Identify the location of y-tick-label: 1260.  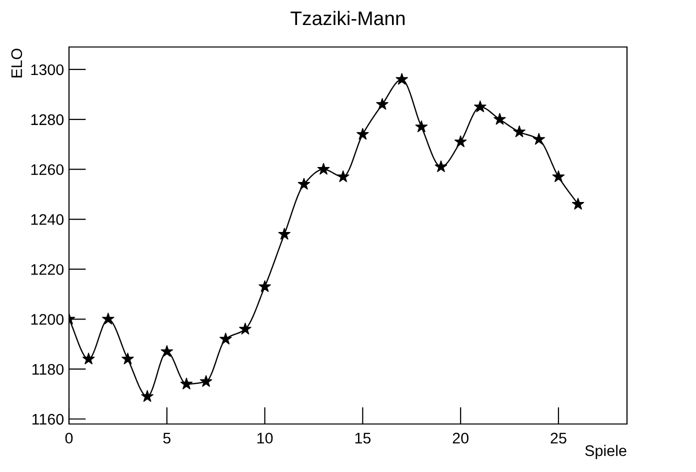
(47, 170).